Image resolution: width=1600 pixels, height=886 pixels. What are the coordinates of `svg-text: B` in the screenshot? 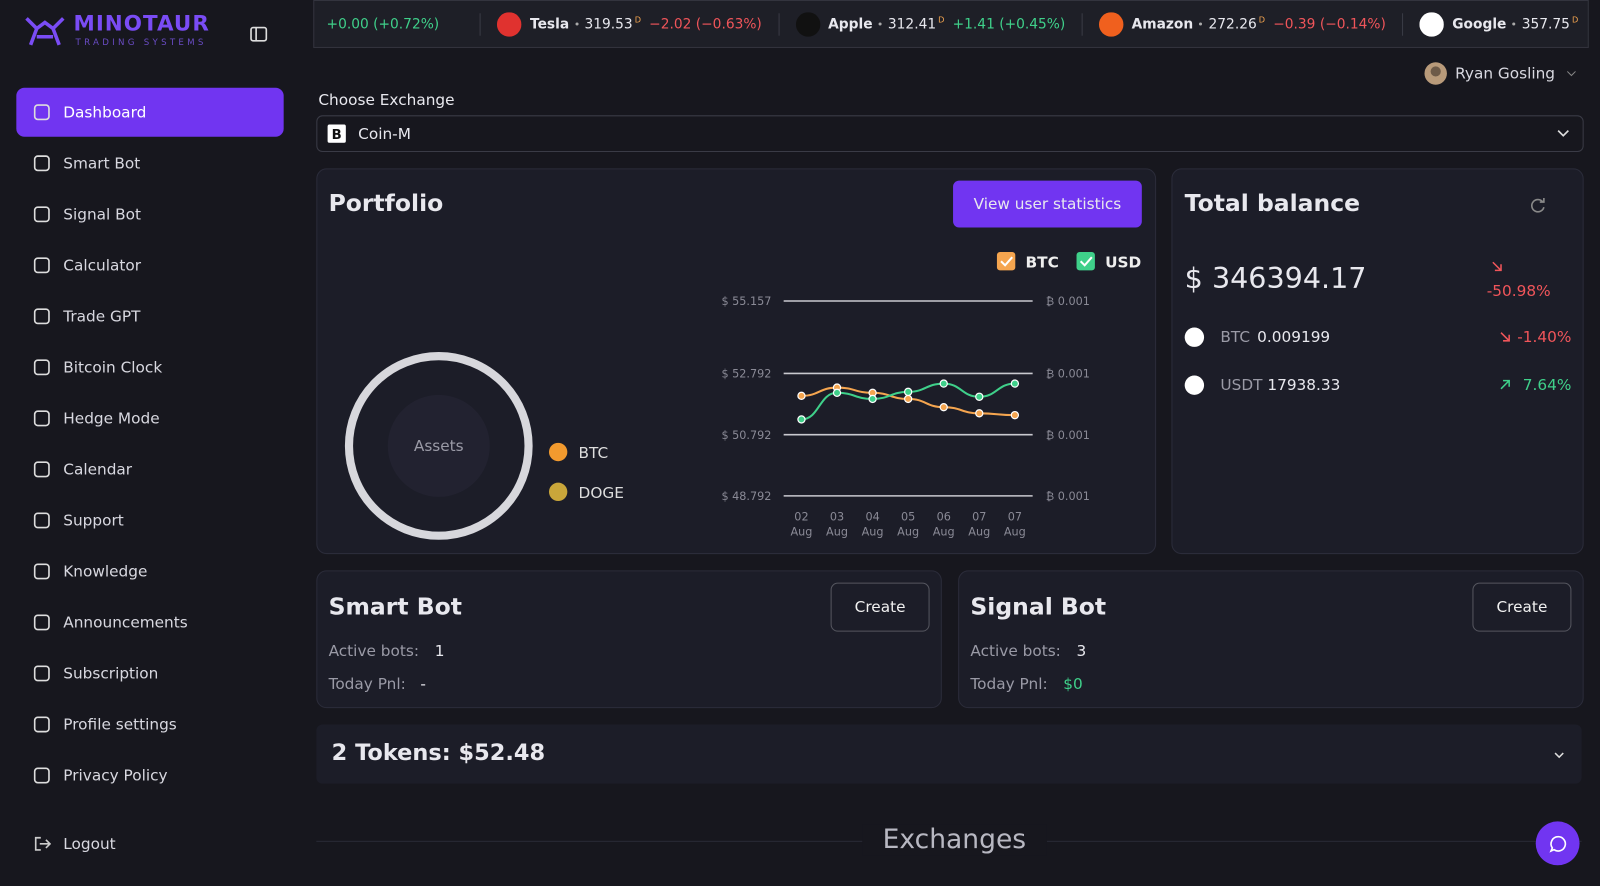 It's located at (337, 135).